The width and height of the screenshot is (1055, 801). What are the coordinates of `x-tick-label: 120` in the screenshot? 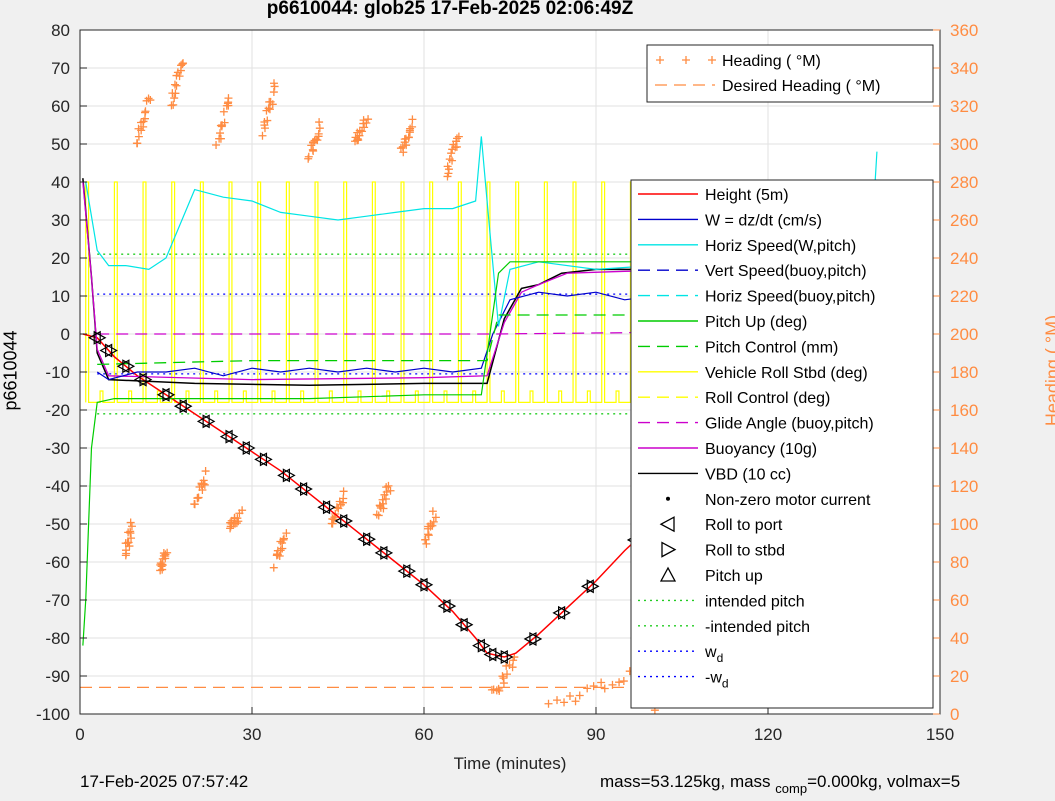 It's located at (768, 734).